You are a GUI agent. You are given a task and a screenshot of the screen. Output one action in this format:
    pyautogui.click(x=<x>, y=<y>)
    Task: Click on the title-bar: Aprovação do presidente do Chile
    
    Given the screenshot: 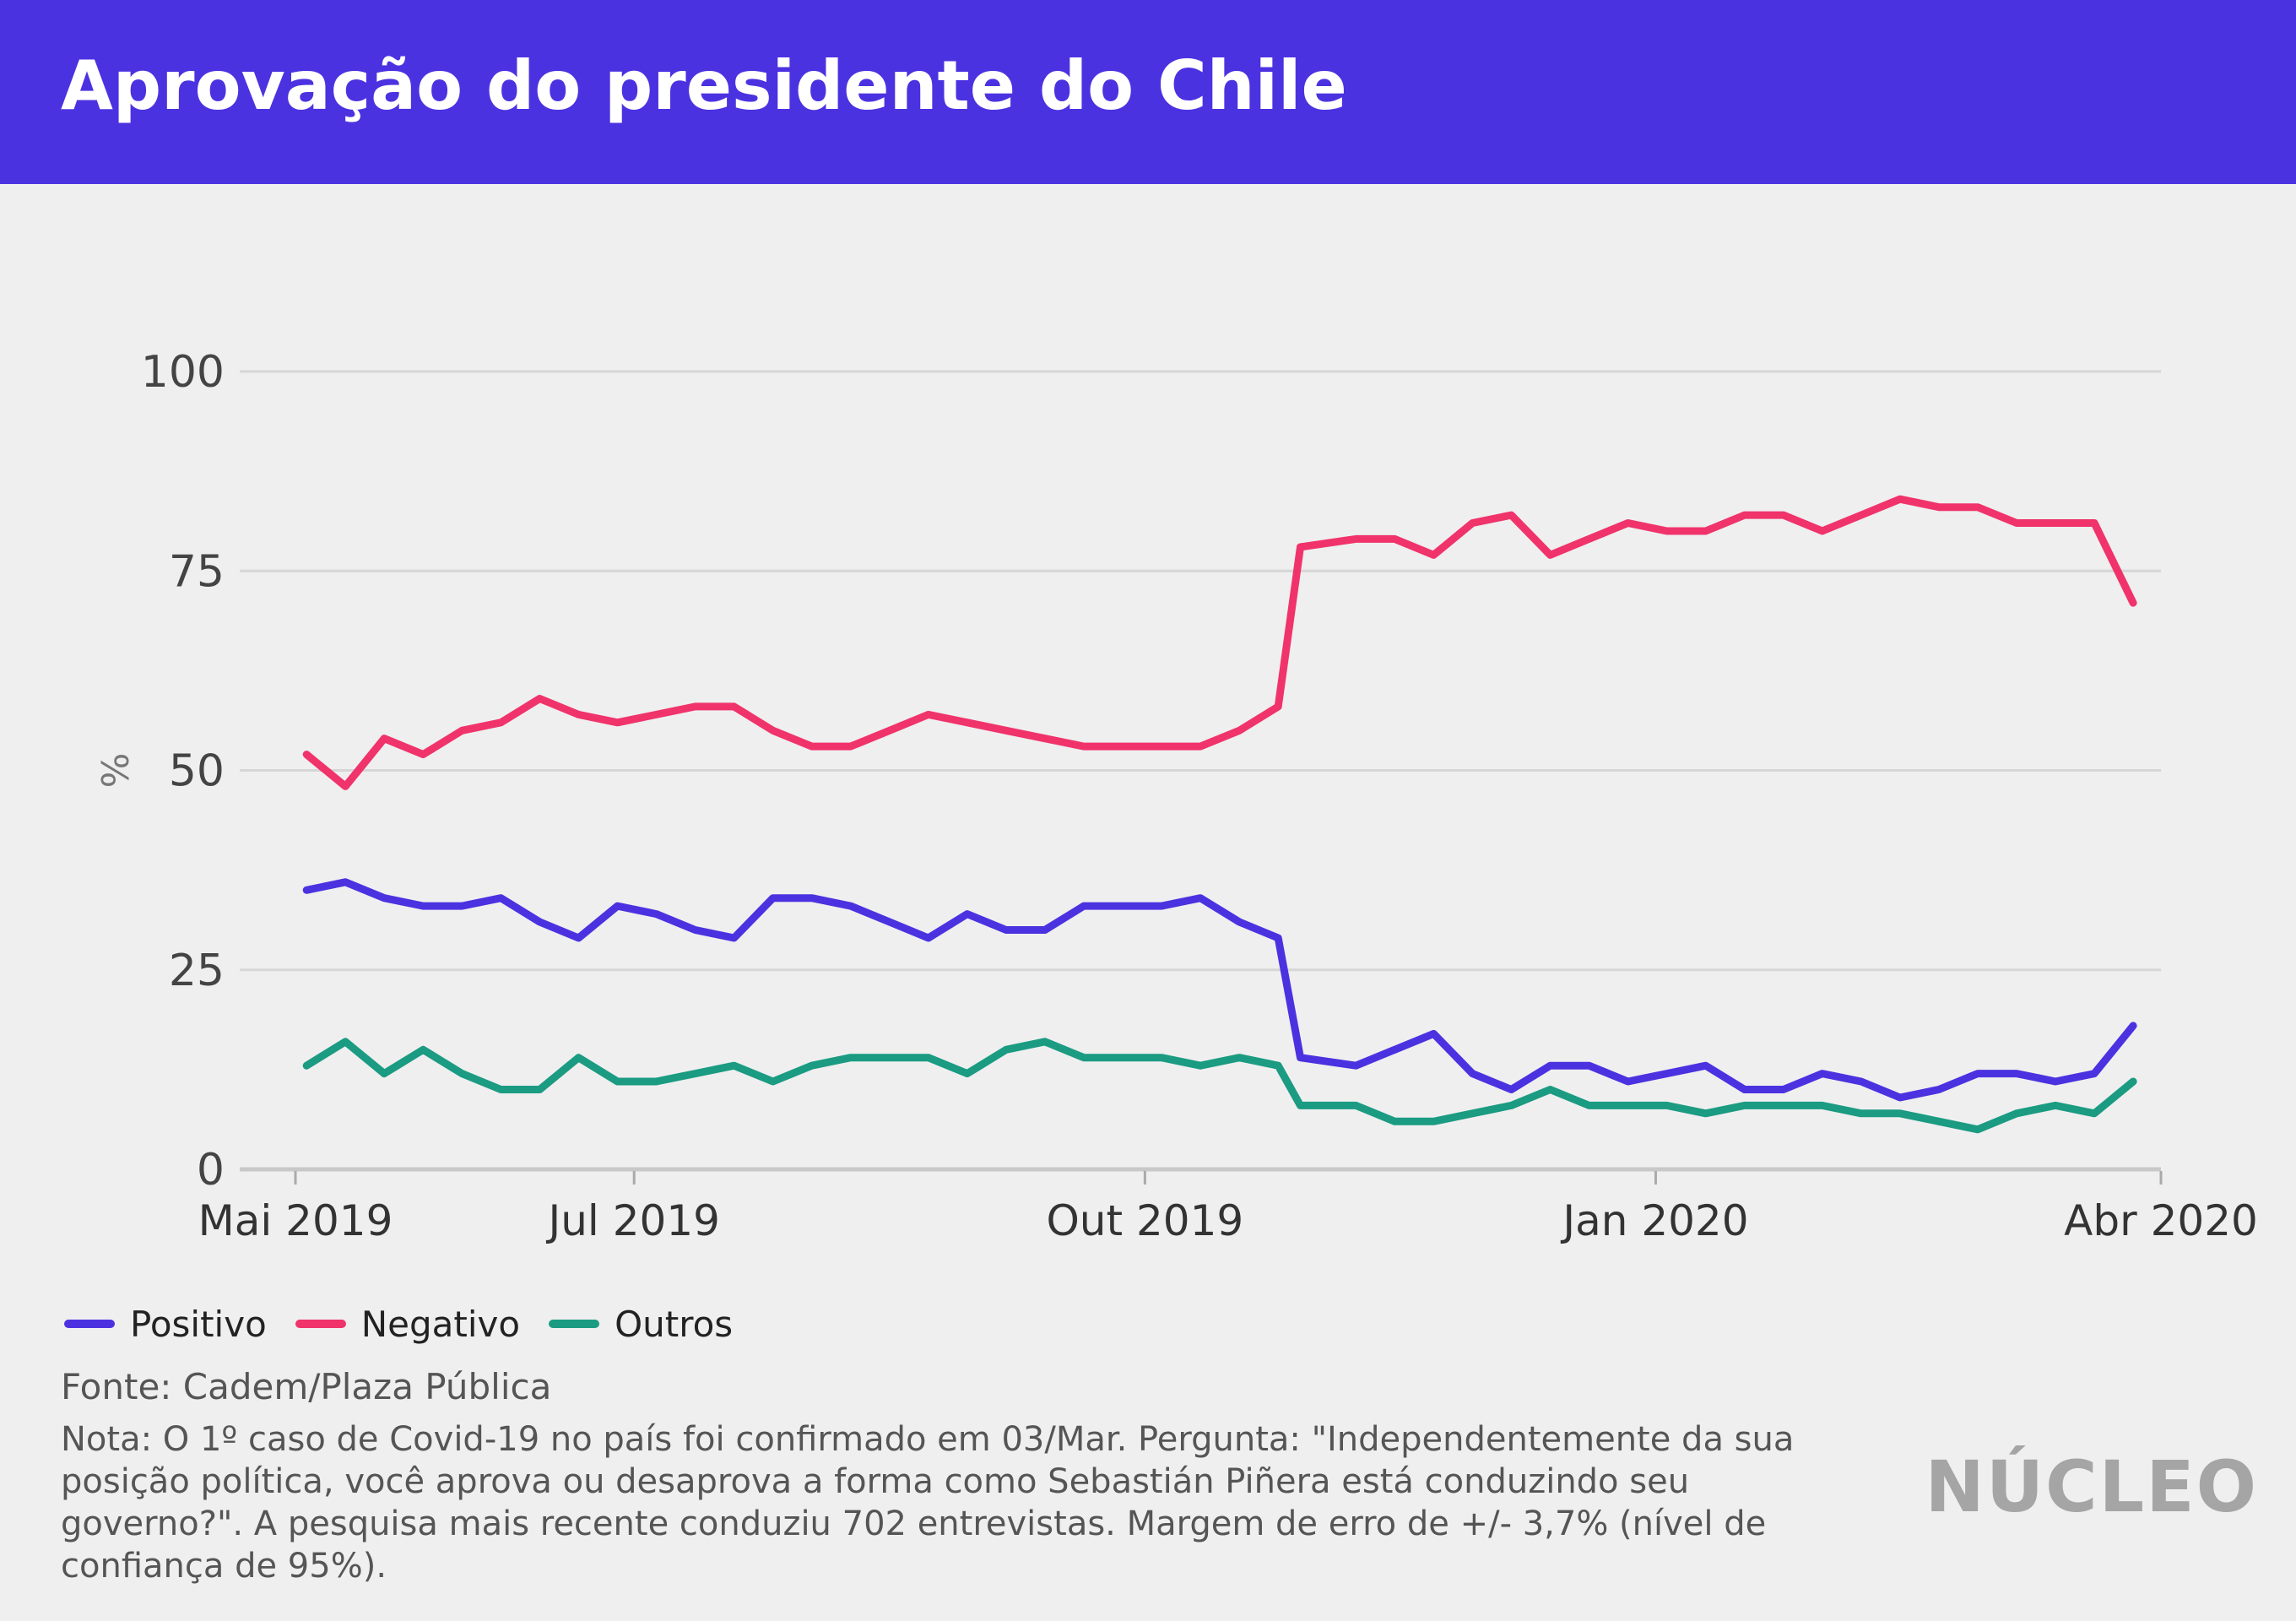 What is the action you would take?
    pyautogui.click(x=1148, y=92)
    